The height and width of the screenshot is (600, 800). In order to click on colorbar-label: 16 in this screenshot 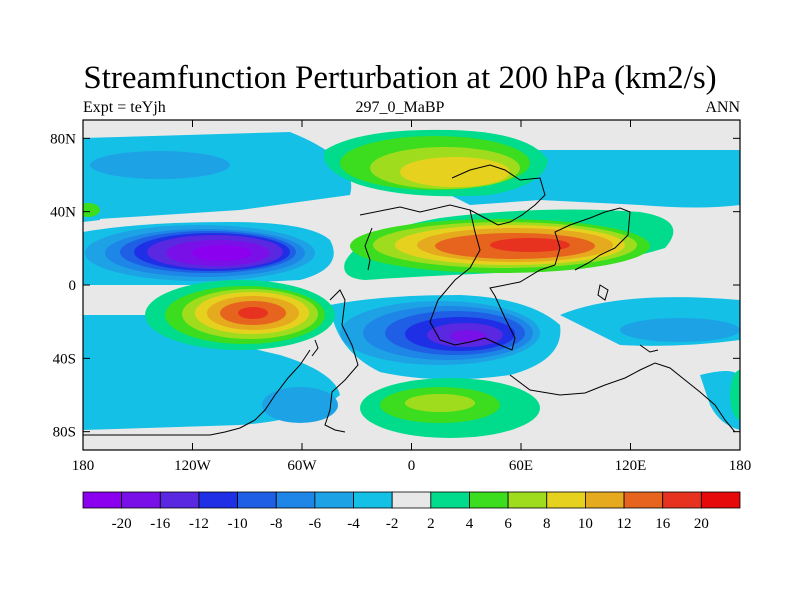, I will do `click(663, 524)`.